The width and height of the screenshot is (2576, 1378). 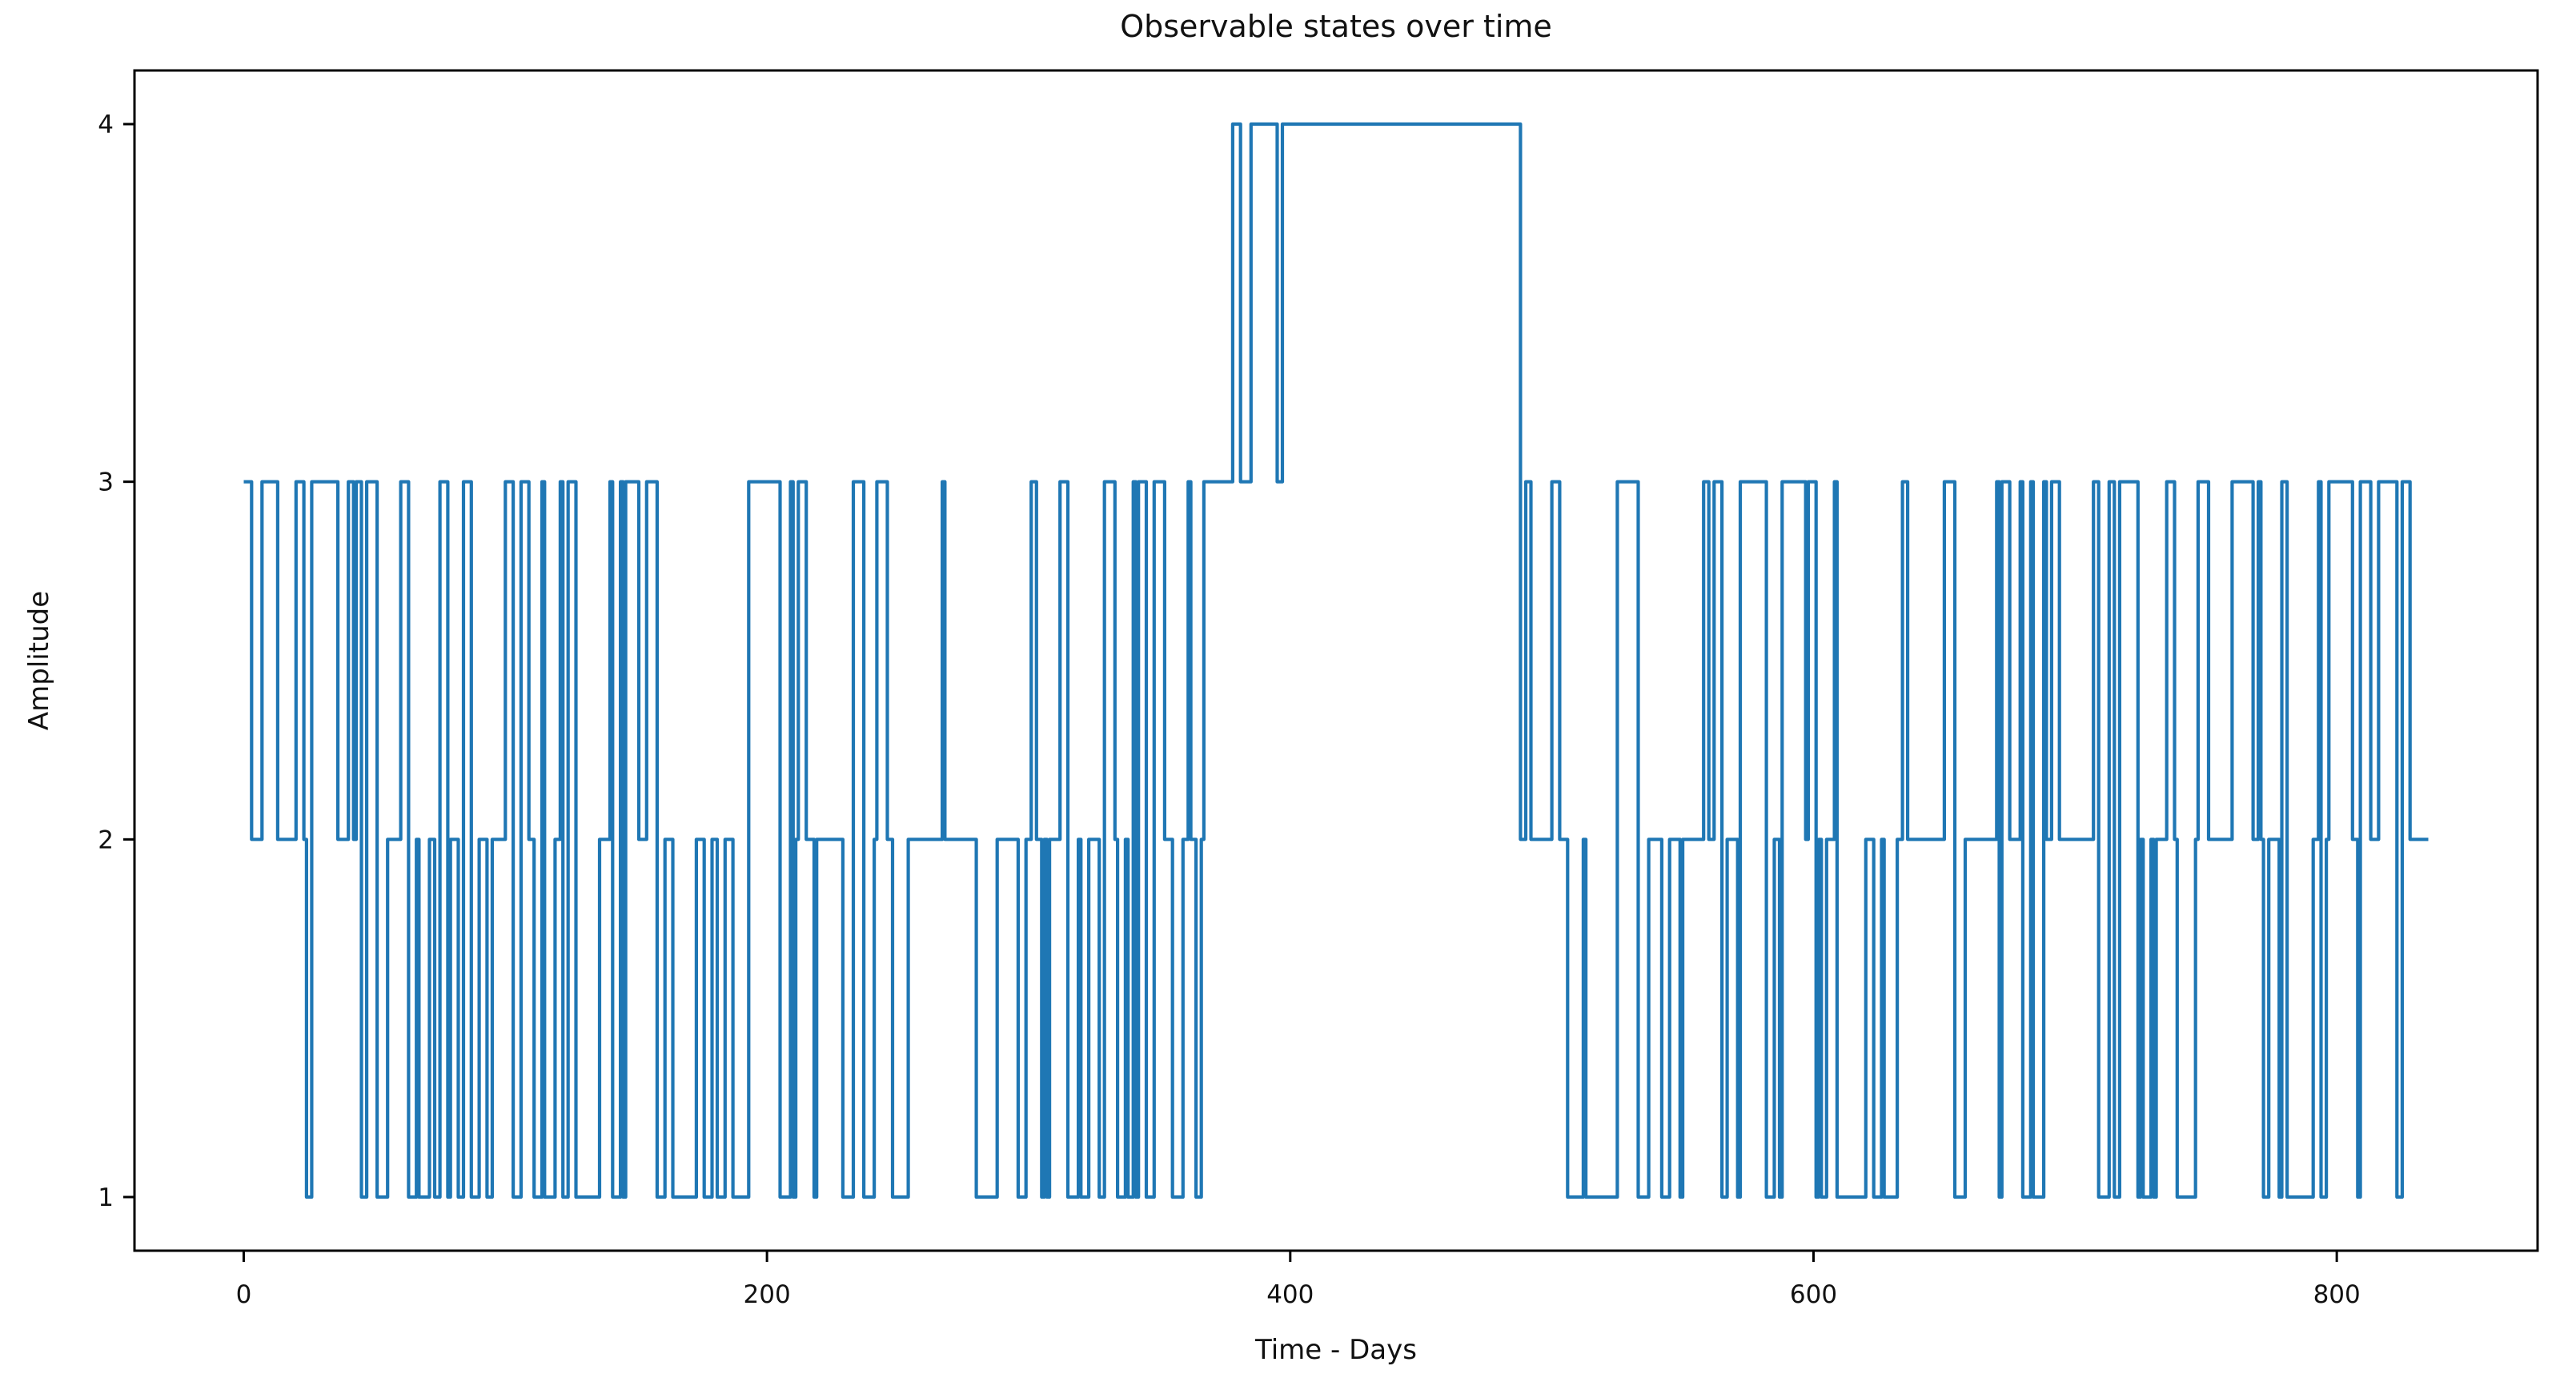 I want to click on x-tick-label: 200, so click(x=768, y=1294).